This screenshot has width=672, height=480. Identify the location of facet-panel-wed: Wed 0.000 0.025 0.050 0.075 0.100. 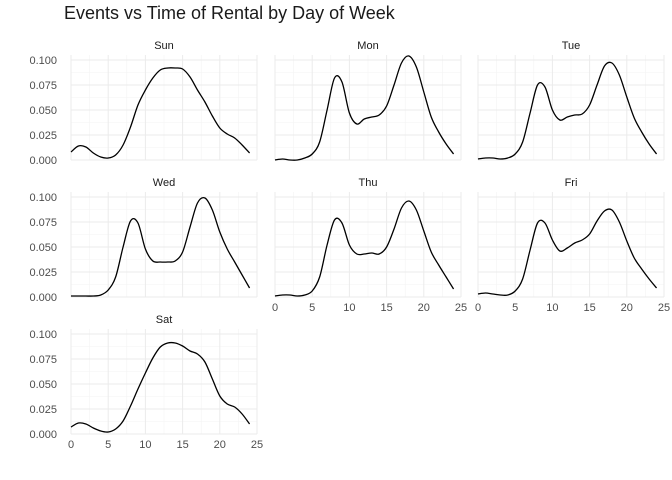
(143, 240).